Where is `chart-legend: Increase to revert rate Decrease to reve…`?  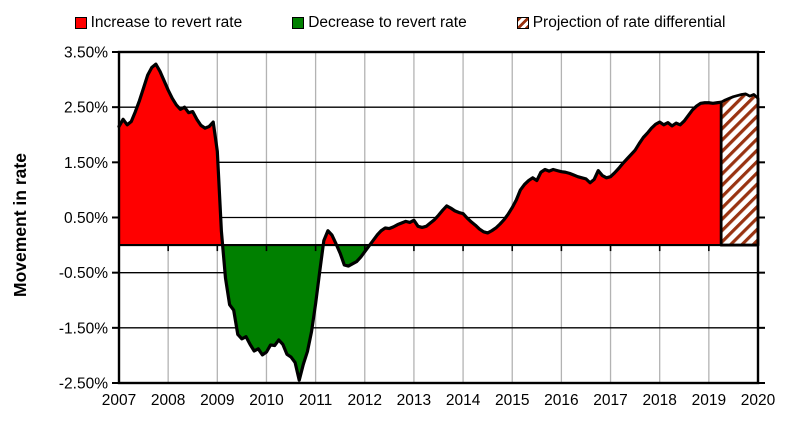
chart-legend: Increase to revert rate Decrease to reve… is located at coordinates (400, 23).